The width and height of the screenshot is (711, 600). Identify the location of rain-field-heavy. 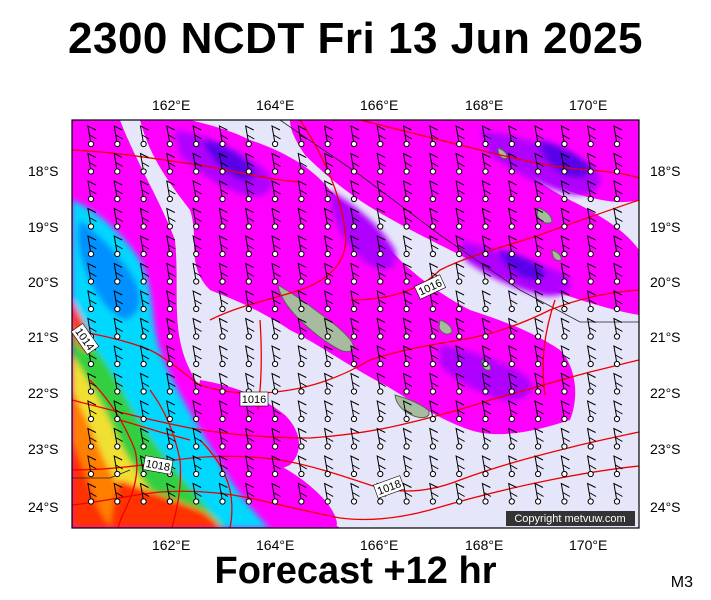
(397, 210).